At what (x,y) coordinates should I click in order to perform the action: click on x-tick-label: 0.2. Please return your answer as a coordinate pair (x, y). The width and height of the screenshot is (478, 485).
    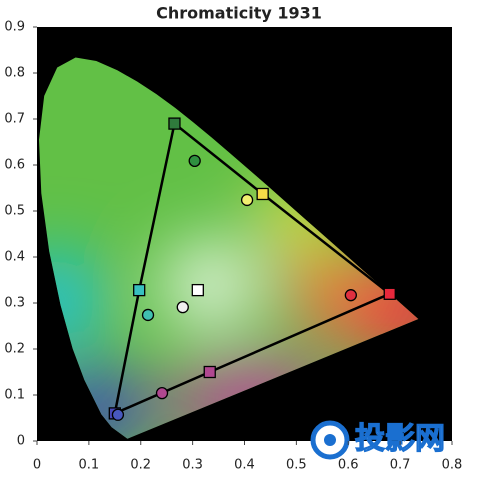
    Looking at the image, I should click on (140, 465).